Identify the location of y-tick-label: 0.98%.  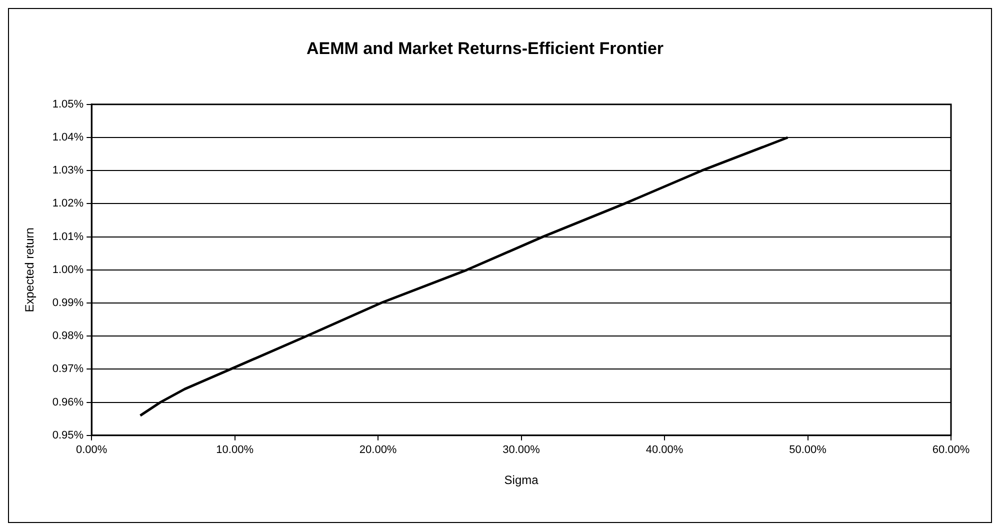
(68, 336).